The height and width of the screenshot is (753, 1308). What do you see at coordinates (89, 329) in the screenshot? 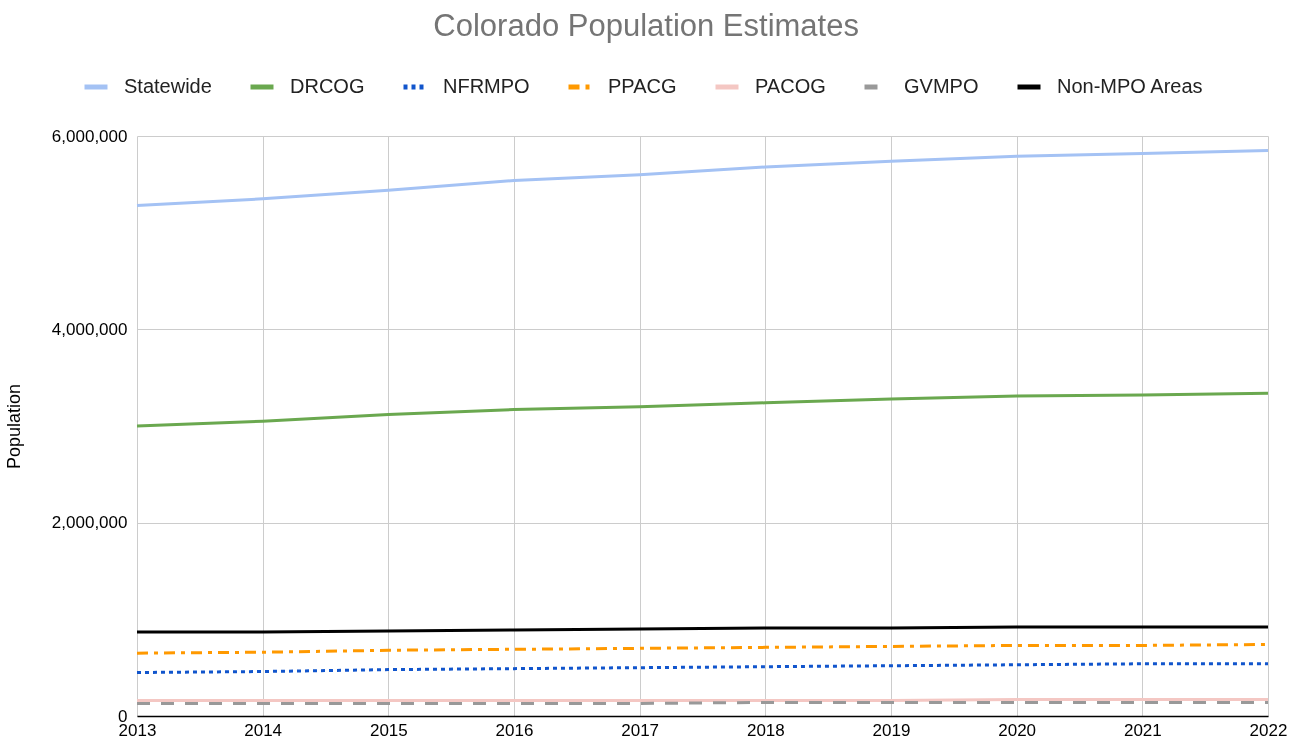
I see `y-tick-label: 4,000,000` at bounding box center [89, 329].